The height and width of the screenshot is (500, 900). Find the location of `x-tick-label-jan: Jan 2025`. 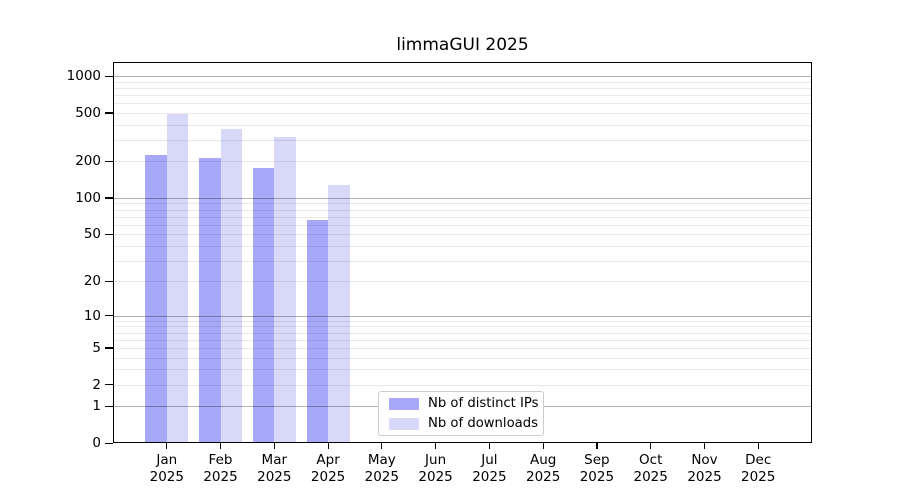

x-tick-label-jan: Jan 2025 is located at coordinates (166, 468).